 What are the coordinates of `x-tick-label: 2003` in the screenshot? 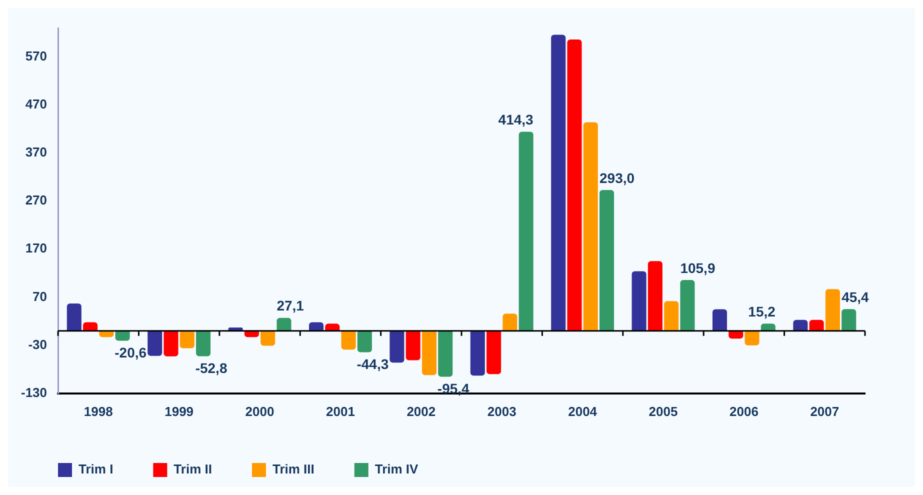 It's located at (501, 411).